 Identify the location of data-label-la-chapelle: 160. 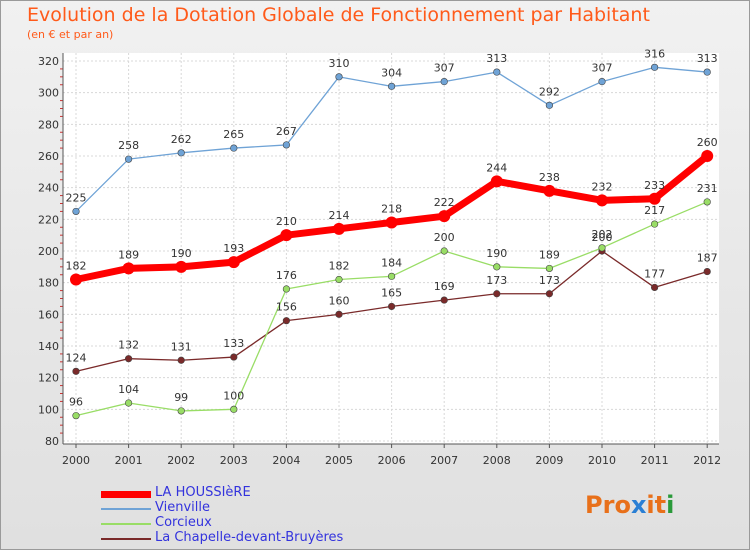
(339, 300).